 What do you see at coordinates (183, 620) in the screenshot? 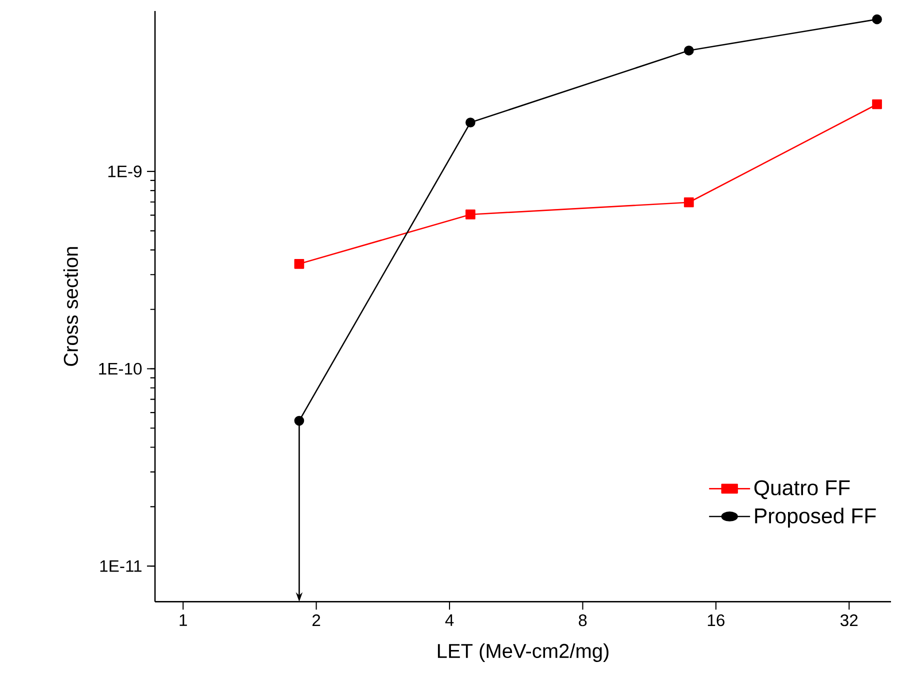
I see `x-tick-label: 1` at bounding box center [183, 620].